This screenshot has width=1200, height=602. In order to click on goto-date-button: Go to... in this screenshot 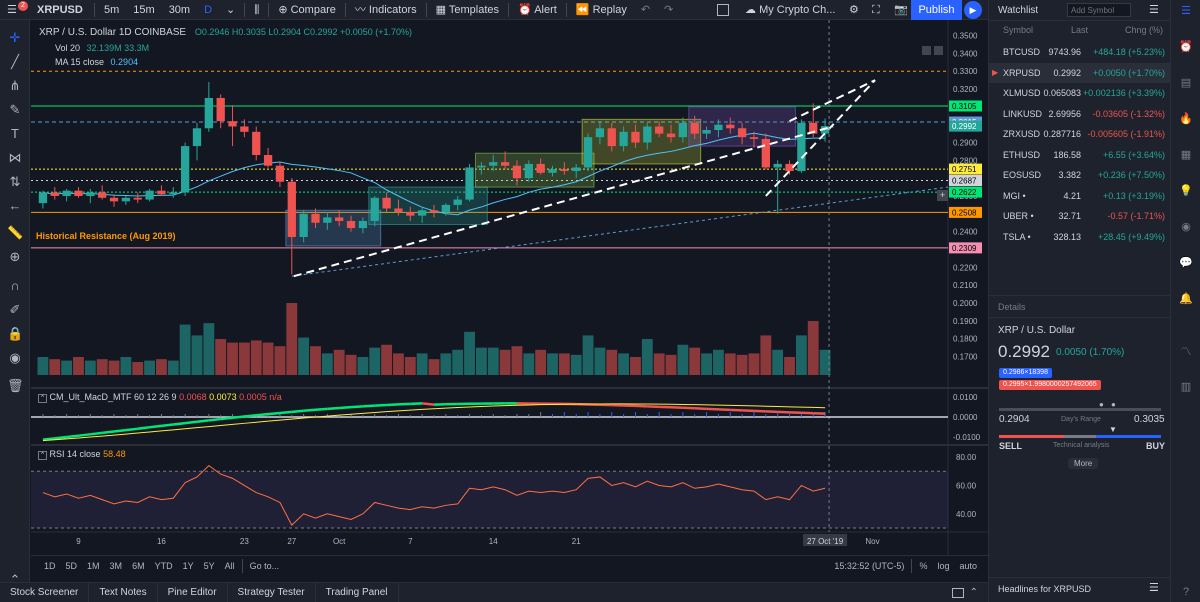, I will do `click(264, 565)`.